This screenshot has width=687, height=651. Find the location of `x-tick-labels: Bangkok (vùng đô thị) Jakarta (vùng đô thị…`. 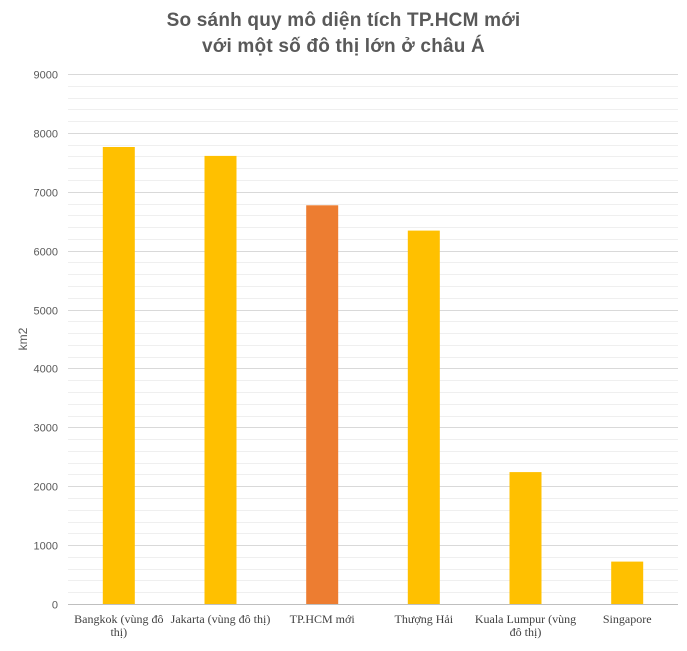

x-tick-labels: Bangkok (vùng đô thị) Jakarta (vùng đô thị… is located at coordinates (362, 625).